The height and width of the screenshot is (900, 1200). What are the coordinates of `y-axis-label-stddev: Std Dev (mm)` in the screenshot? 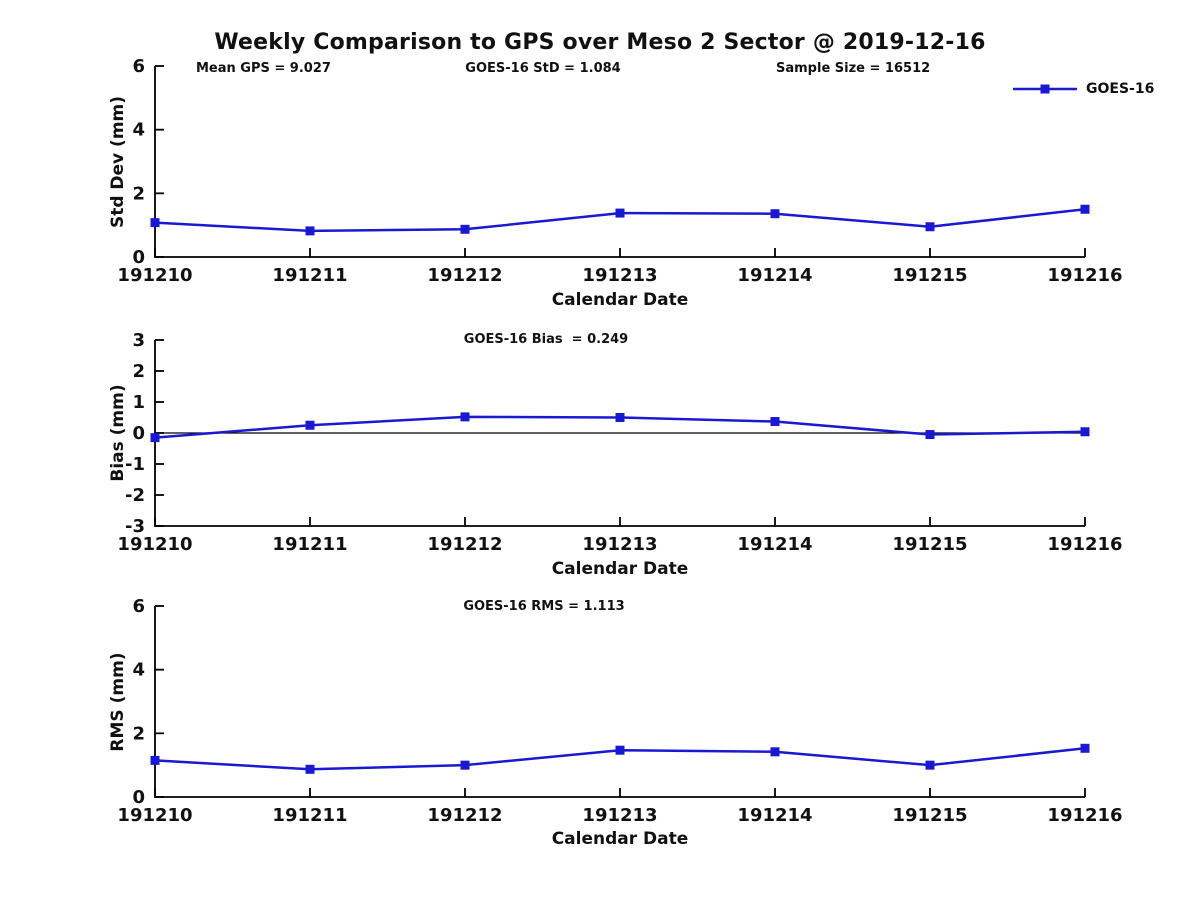 It's located at (118, 162).